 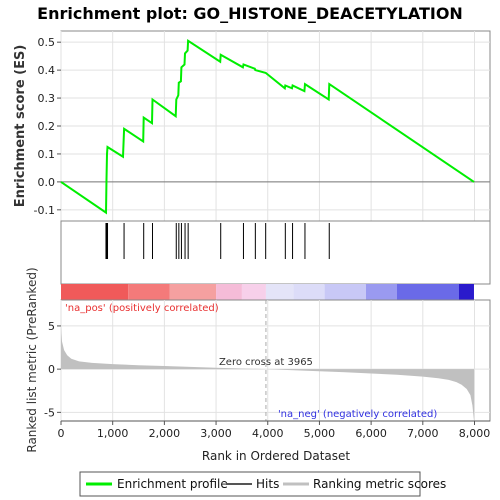 What do you see at coordinates (320, 433) in the screenshot?
I see `x-tick-label: 5,000` at bounding box center [320, 433].